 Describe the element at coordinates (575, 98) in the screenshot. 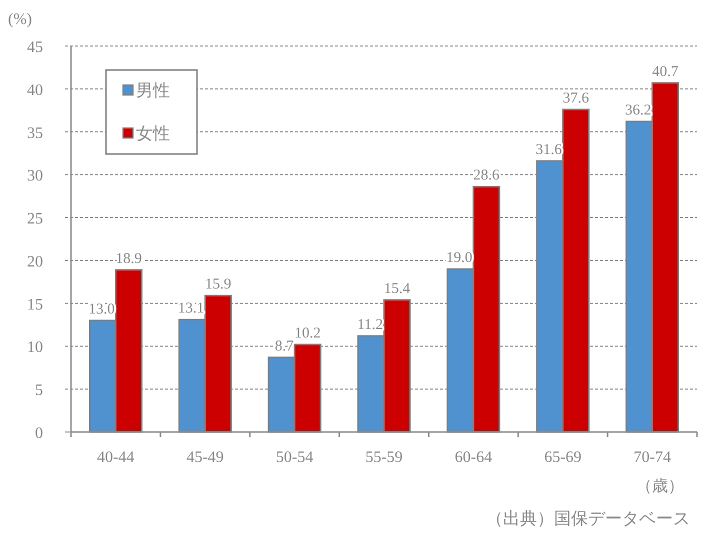

I see `data-label: 37.6` at that location.